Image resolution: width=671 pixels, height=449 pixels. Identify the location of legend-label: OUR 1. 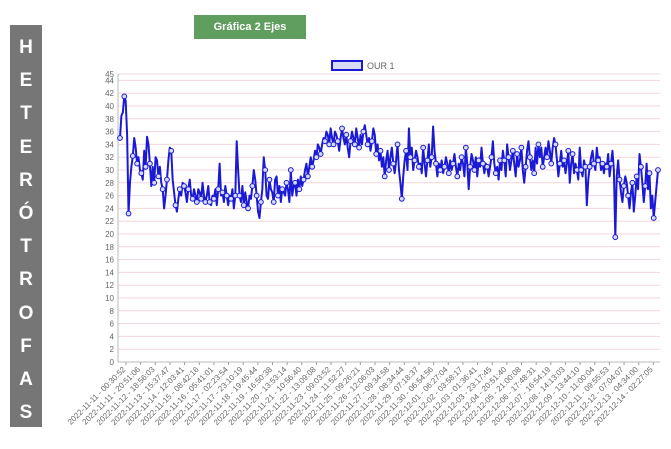
(381, 66).